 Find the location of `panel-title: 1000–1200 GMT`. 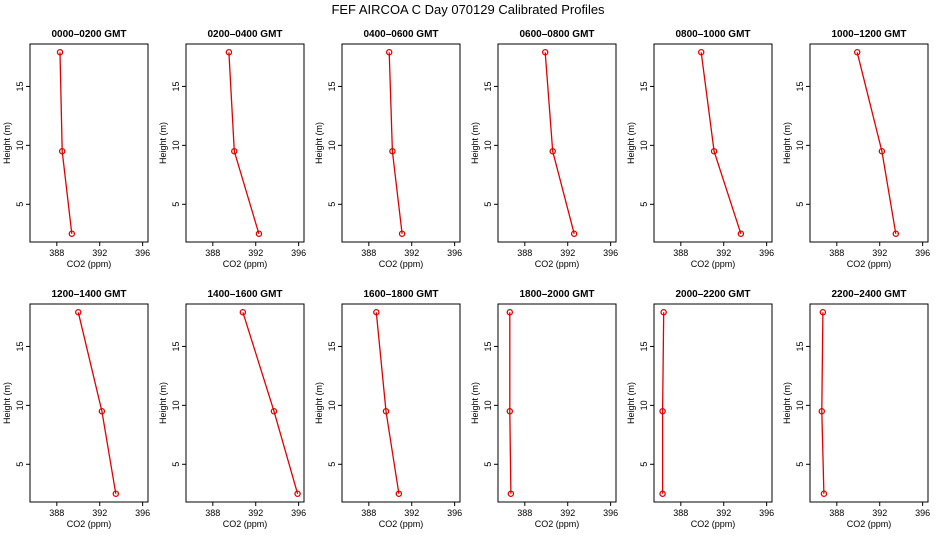

panel-title: 1000–1200 GMT is located at coordinates (868, 34).